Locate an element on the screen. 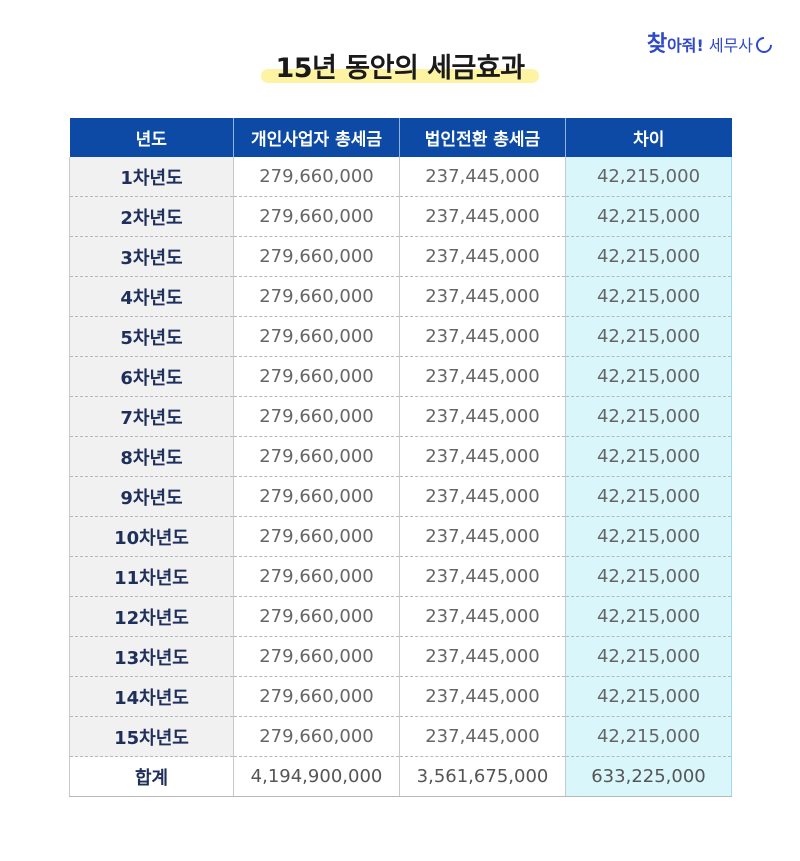 The width and height of the screenshot is (800, 861). year-cell: 1차년도 is located at coordinates (151, 177).